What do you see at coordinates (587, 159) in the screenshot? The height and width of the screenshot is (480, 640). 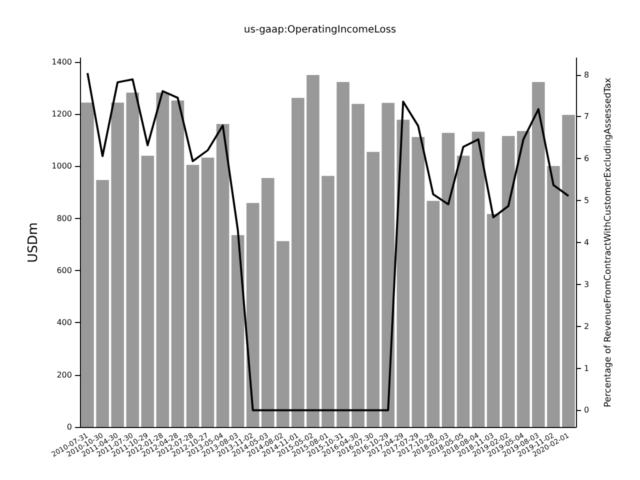 I see `y2-tick-label: 6` at bounding box center [587, 159].